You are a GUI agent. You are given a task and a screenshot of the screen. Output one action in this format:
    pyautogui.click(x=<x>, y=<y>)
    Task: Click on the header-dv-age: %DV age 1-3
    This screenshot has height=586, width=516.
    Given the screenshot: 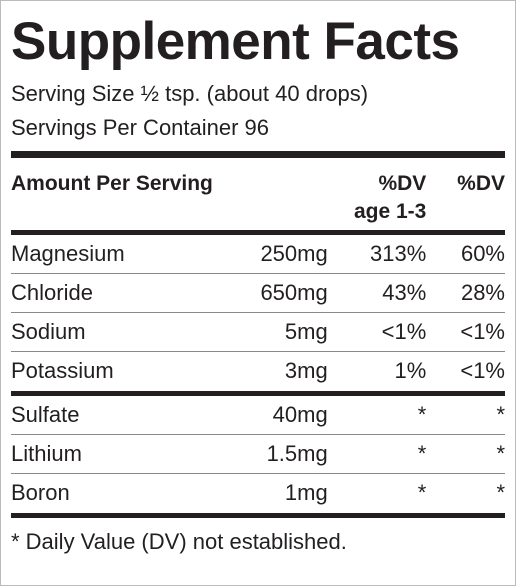 What is the action you would take?
    pyautogui.click(x=377, y=198)
    